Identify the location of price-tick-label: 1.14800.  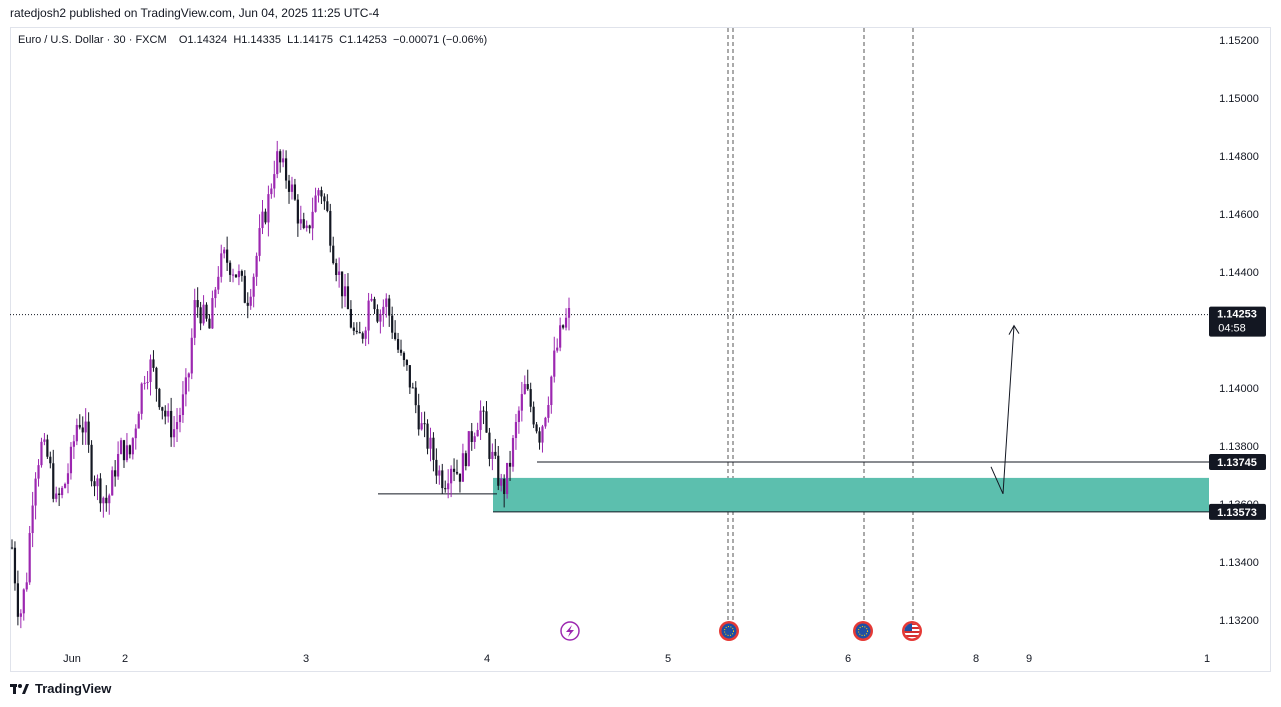
(1239, 157).